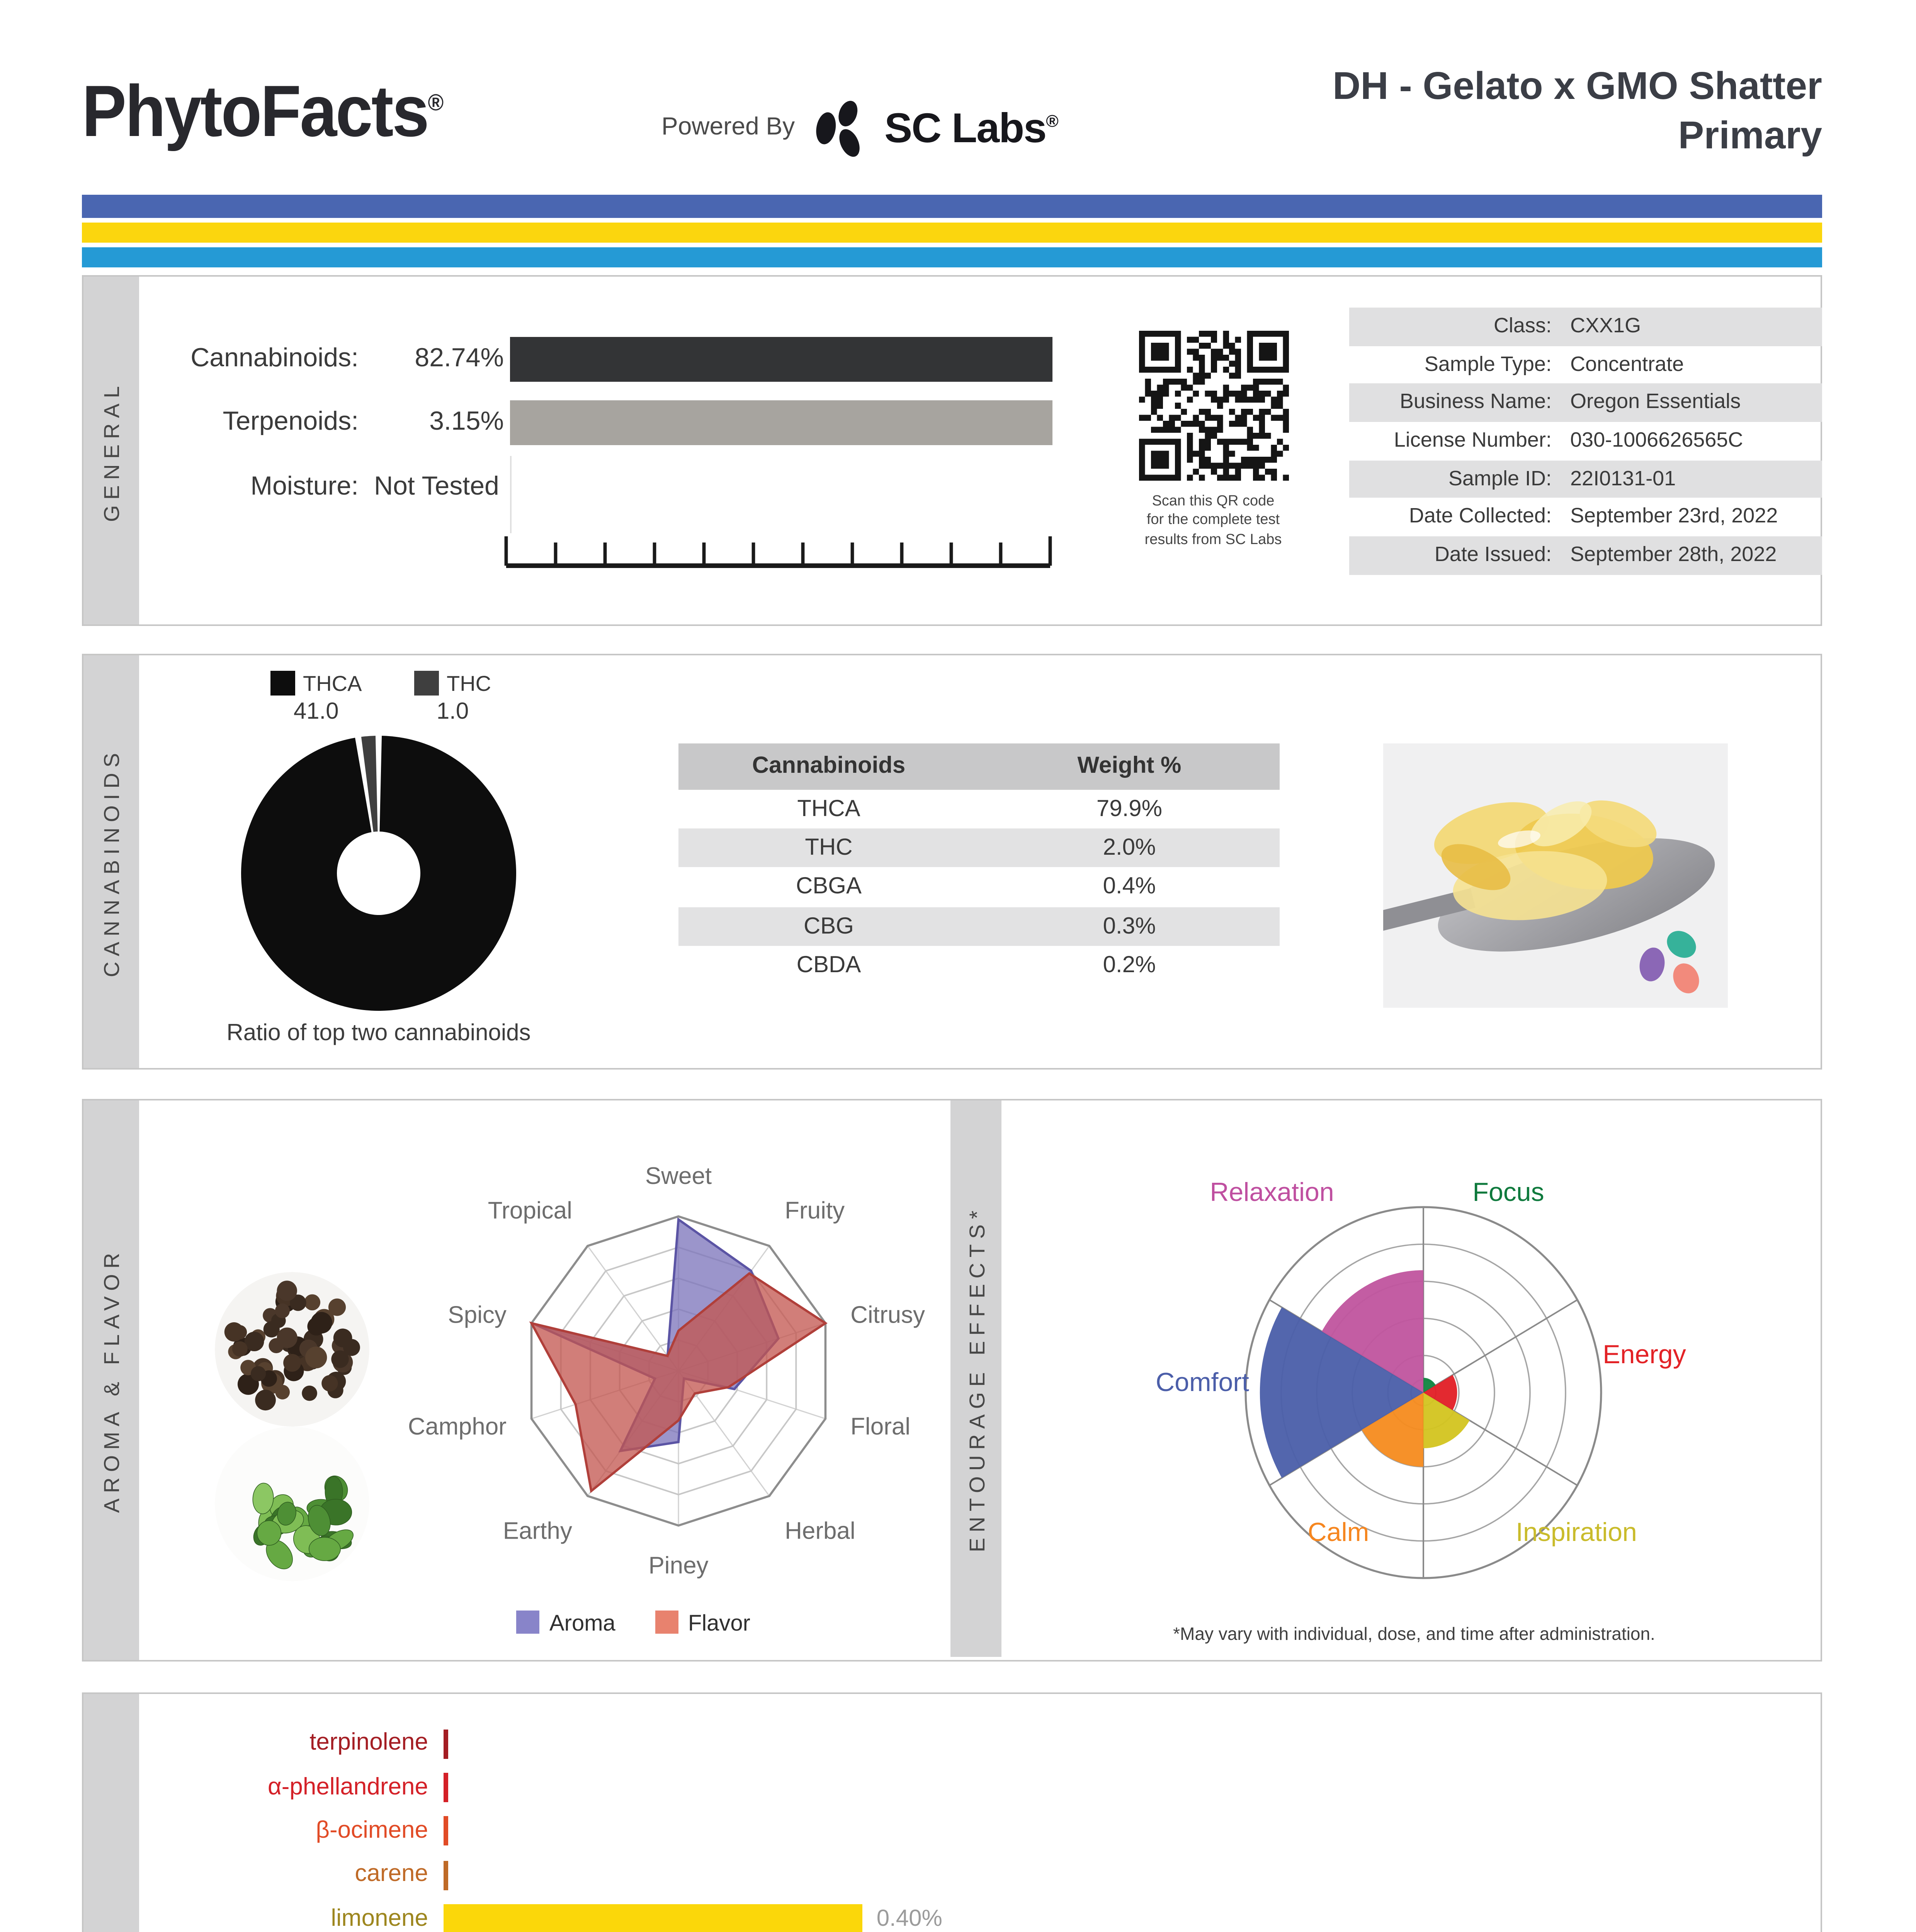 The height and width of the screenshot is (1932, 1916). What do you see at coordinates (1623, 478) in the screenshot?
I see `info-value: 22I0131-01` at bounding box center [1623, 478].